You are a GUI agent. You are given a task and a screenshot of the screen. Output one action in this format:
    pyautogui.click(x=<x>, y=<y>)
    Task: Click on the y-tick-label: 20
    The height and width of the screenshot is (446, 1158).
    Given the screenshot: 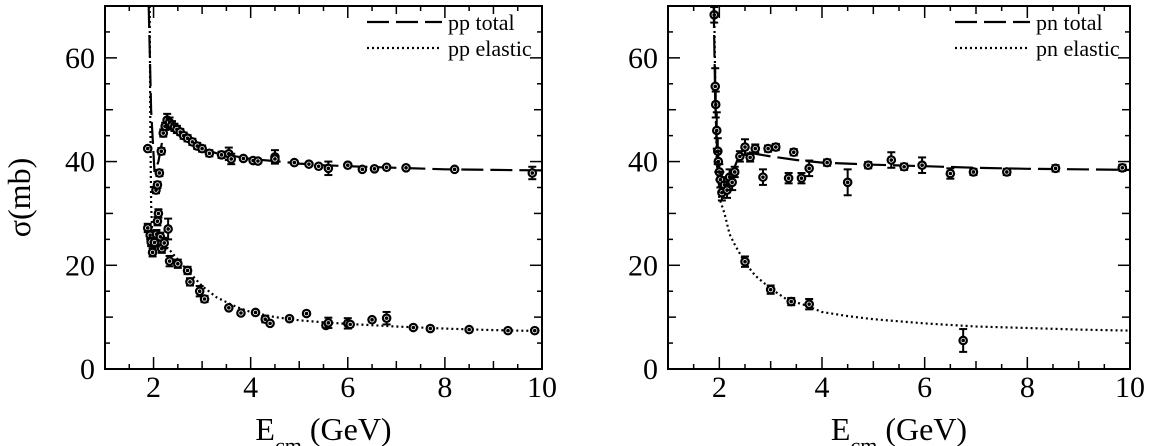 What is the action you would take?
    pyautogui.click(x=80, y=265)
    